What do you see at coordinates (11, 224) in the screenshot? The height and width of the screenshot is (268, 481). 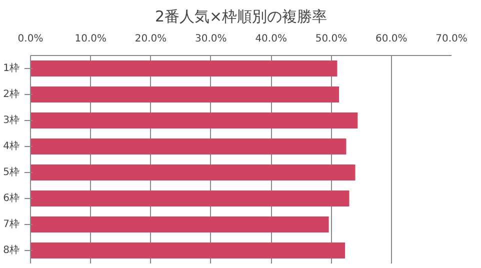 I see `y-tick-label: 7枠` at bounding box center [11, 224].